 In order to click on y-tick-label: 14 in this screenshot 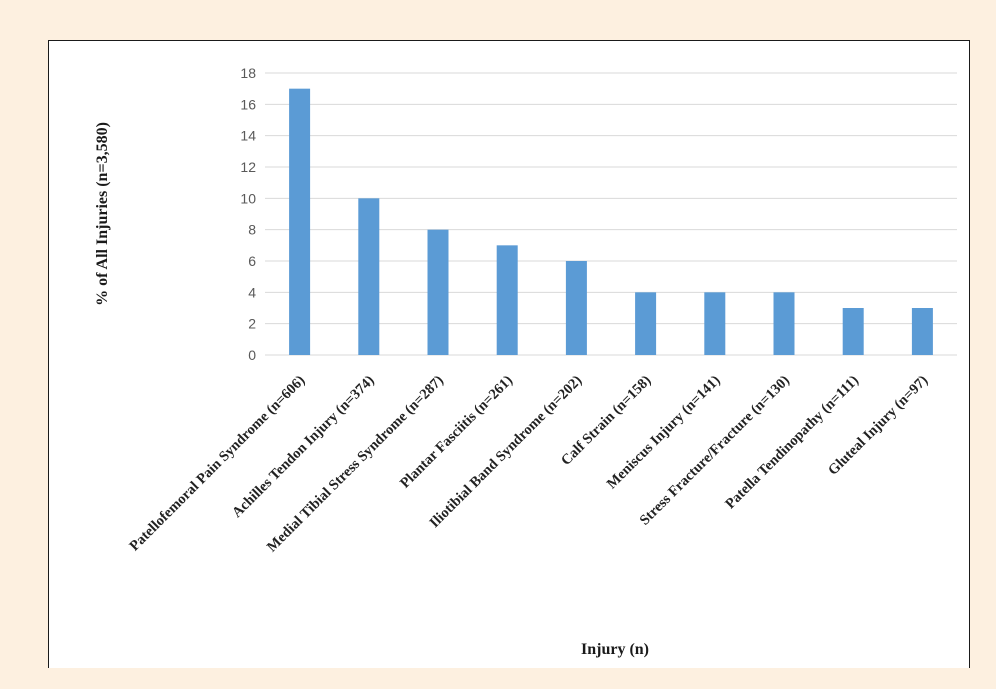, I will do `click(248, 136)`.